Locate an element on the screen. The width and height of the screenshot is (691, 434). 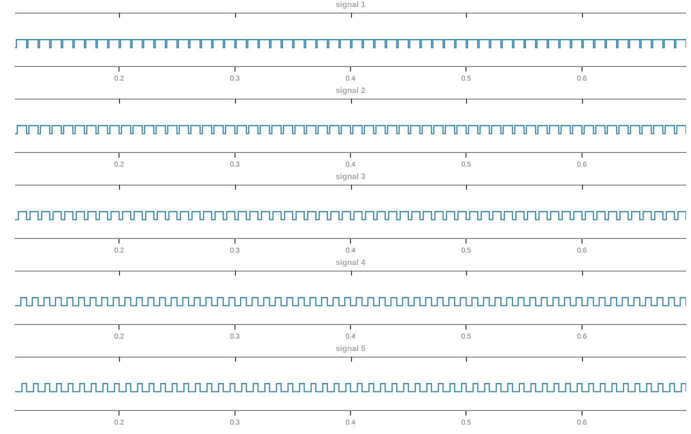
chart-title: signal 2 is located at coordinates (351, 91).